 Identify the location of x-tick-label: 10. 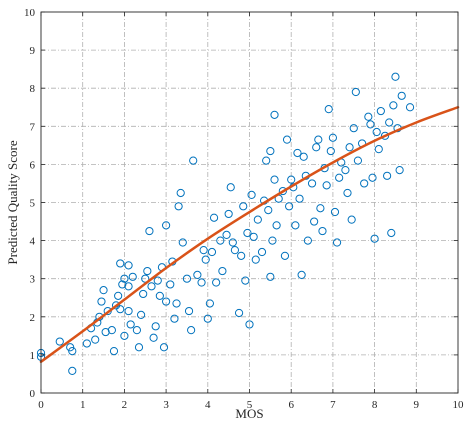
(459, 405).